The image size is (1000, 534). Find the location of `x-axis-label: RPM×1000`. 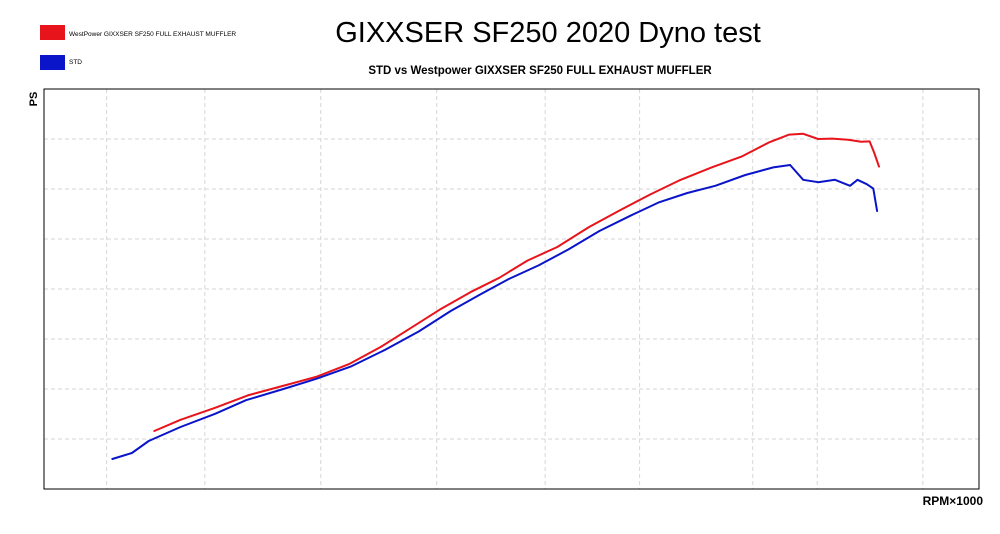

x-axis-label: RPM×1000 is located at coordinates (953, 501).